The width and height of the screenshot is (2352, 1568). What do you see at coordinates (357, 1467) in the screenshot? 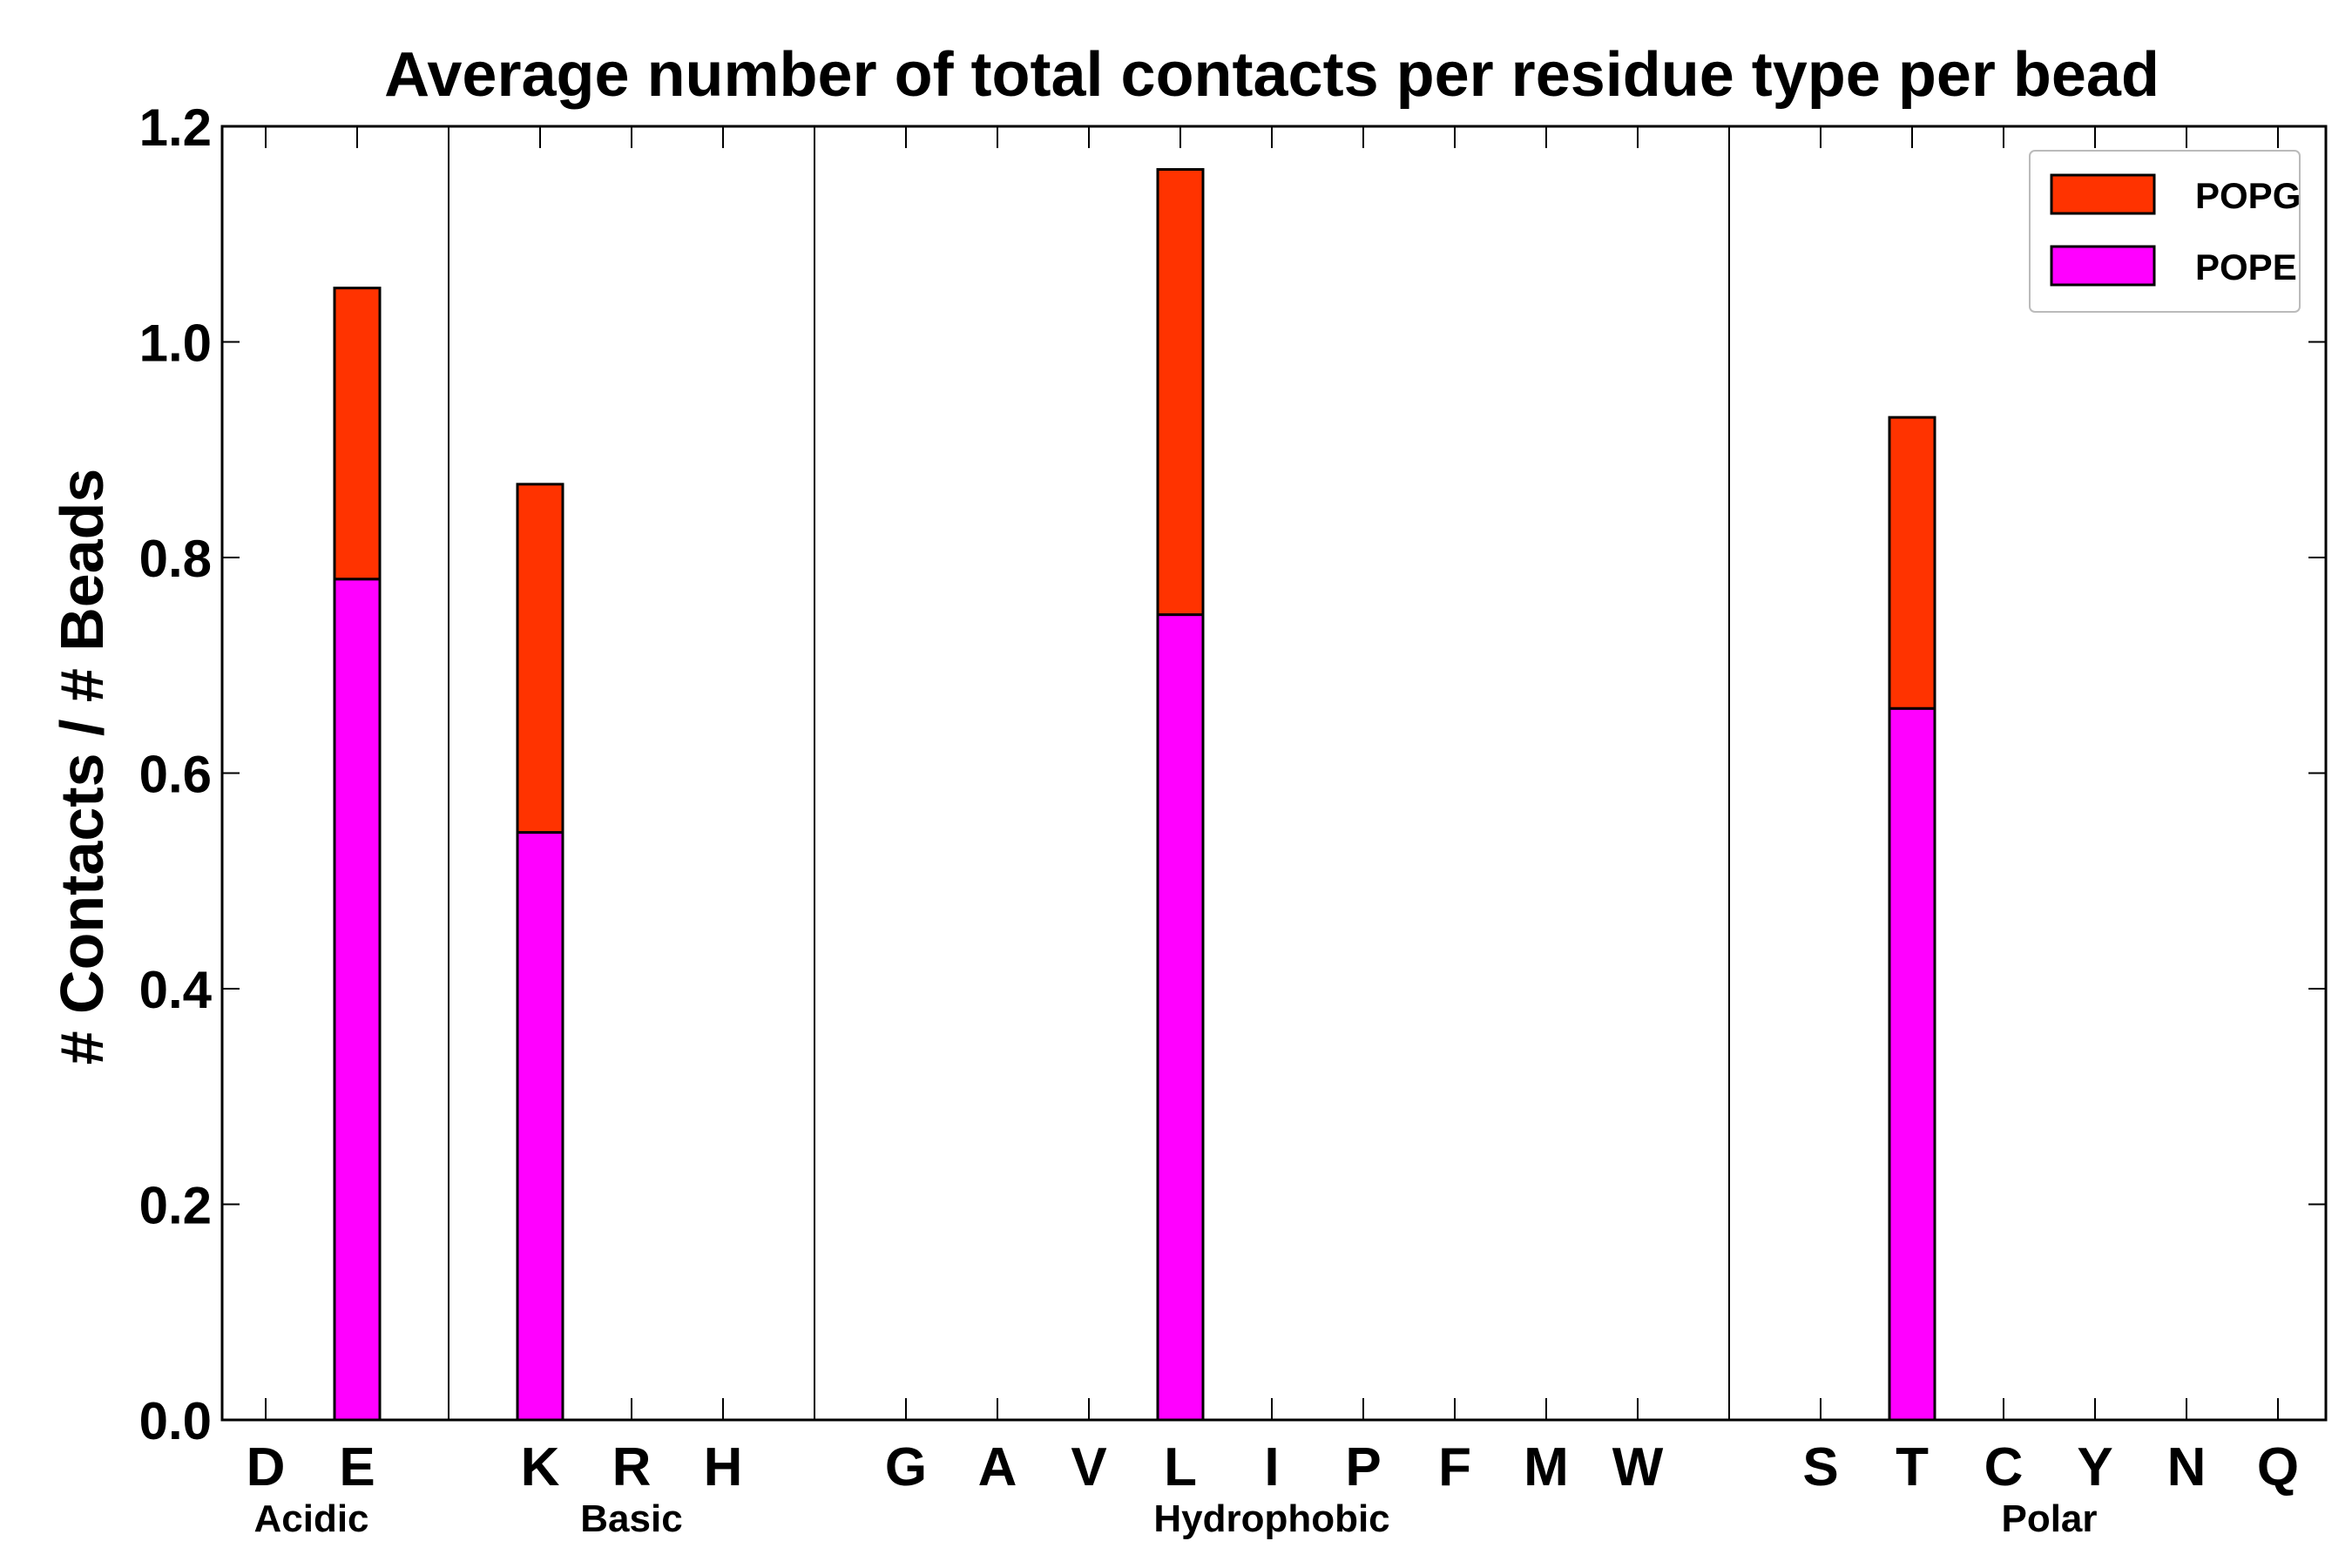
I see `x-tick-label: E` at bounding box center [357, 1467].